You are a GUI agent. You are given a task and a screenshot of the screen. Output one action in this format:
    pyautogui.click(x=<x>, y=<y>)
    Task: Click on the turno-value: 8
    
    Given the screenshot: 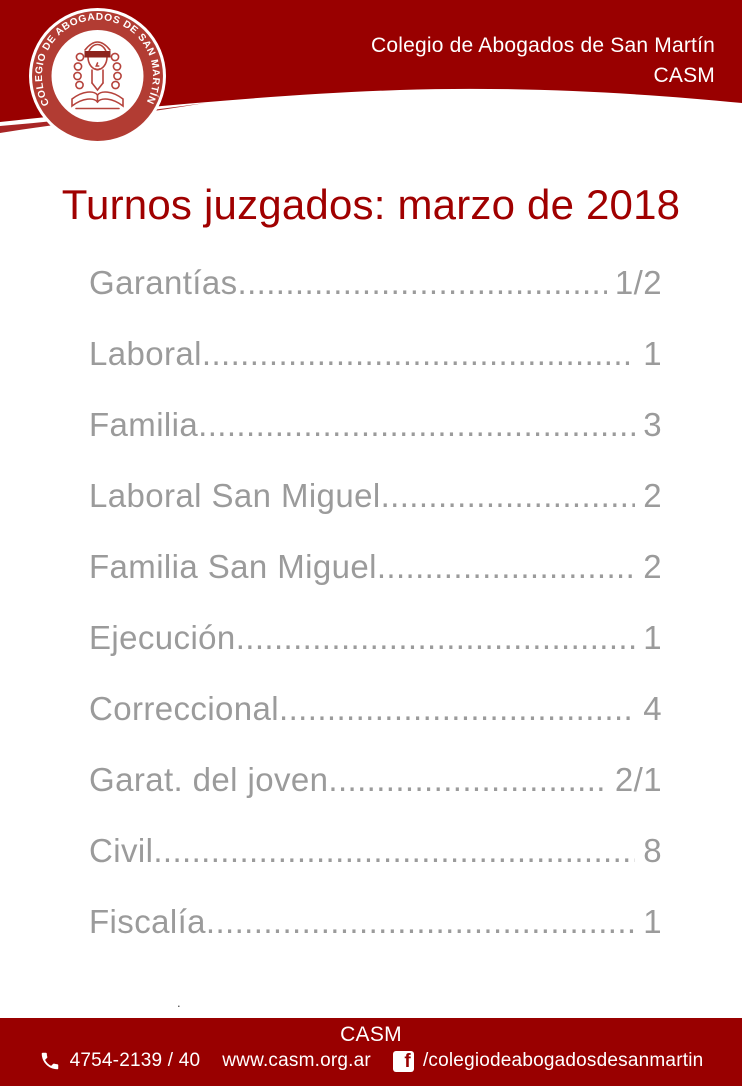 What is the action you would take?
    pyautogui.click(x=652, y=850)
    